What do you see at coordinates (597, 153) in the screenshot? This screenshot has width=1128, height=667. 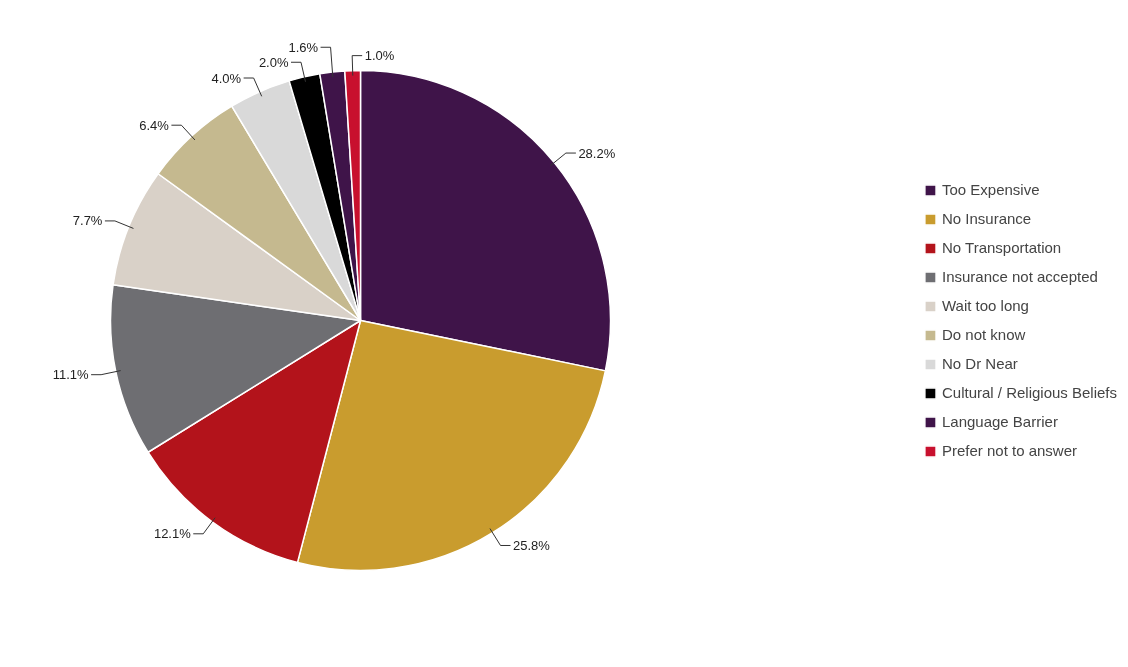 I see `data-label: 28.2%` at bounding box center [597, 153].